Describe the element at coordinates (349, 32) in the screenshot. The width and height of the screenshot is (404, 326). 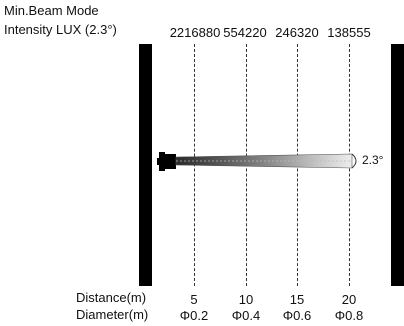
I see `lux-value-20m: 138555` at that location.